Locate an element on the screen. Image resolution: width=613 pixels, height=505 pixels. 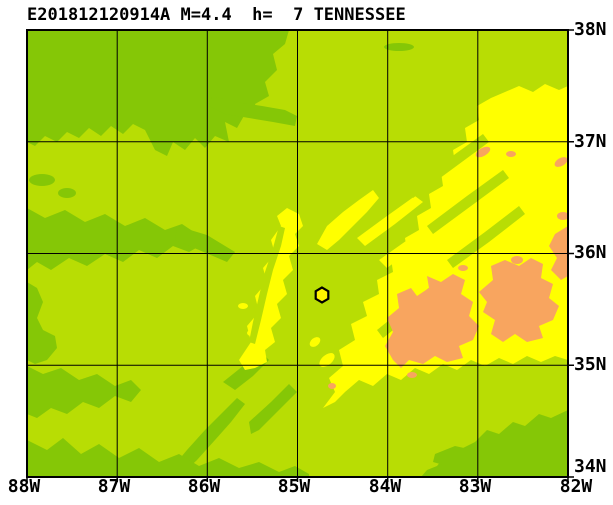
lat-tick-label-35n: 35N is located at coordinates (590, 364).